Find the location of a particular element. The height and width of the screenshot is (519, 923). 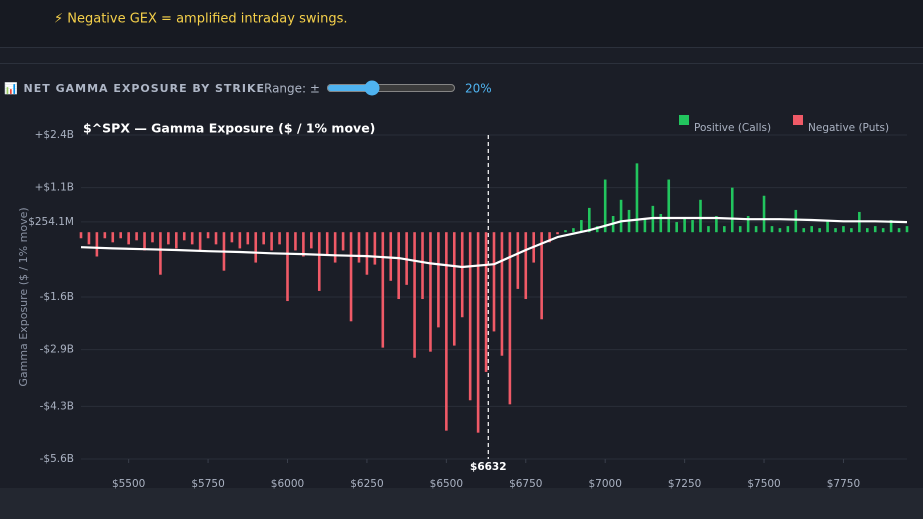

range-value: 20% is located at coordinates (478, 89).